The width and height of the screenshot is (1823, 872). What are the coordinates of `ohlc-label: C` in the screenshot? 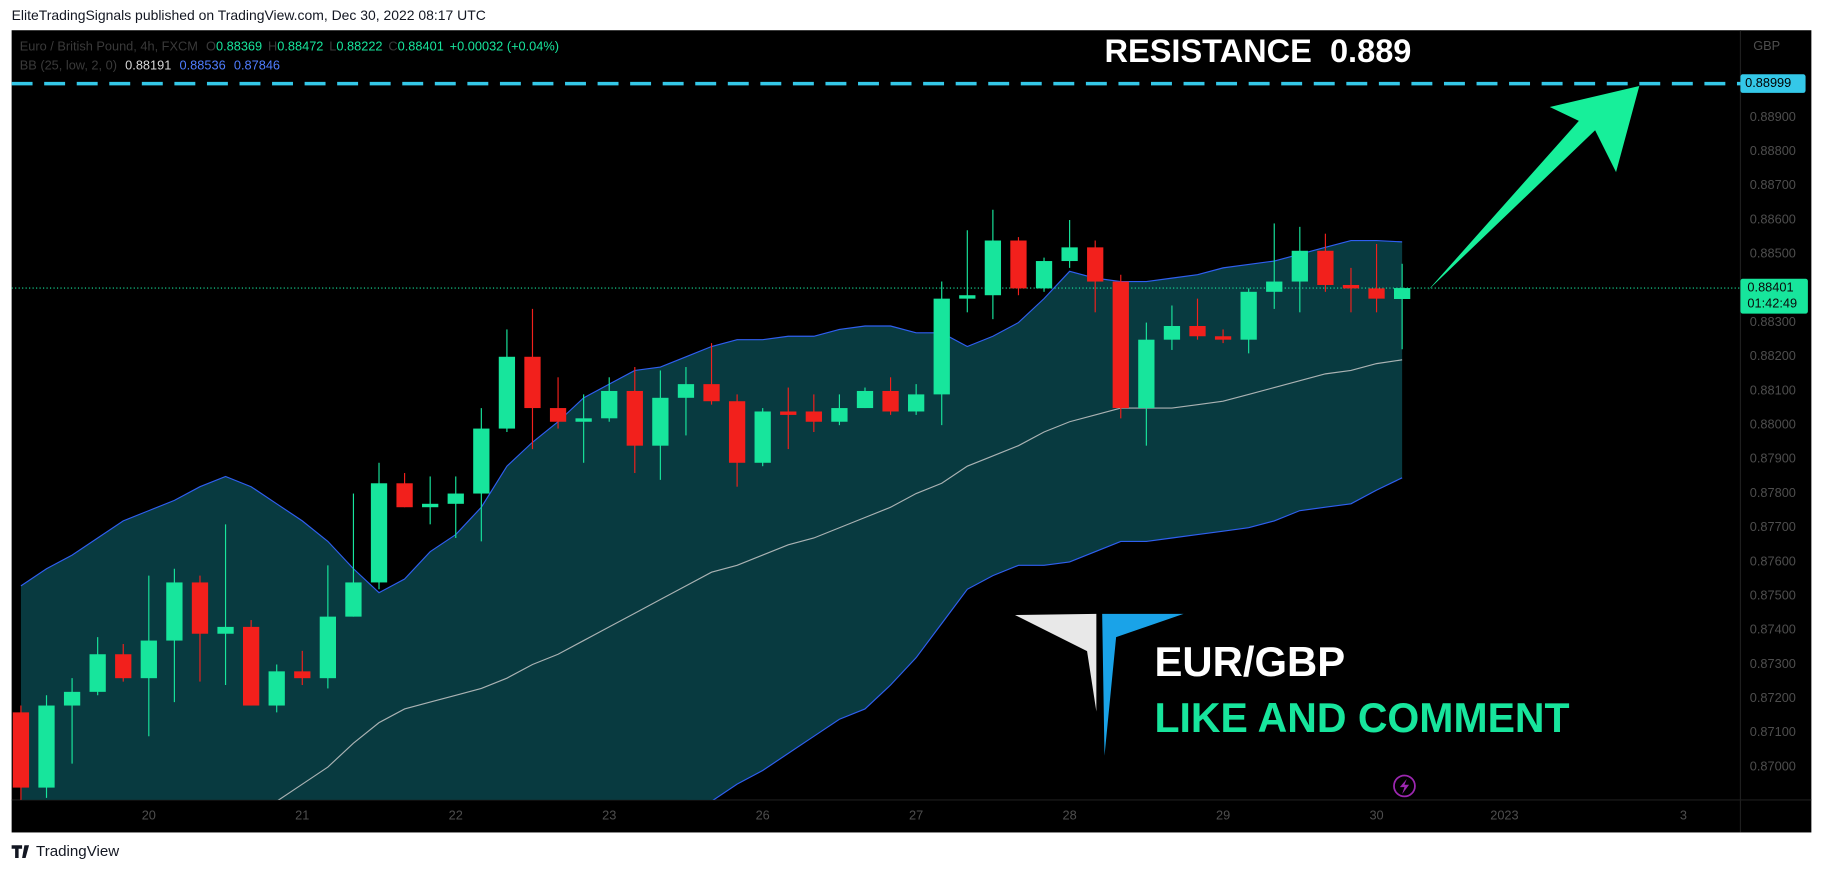 It's located at (392, 46).